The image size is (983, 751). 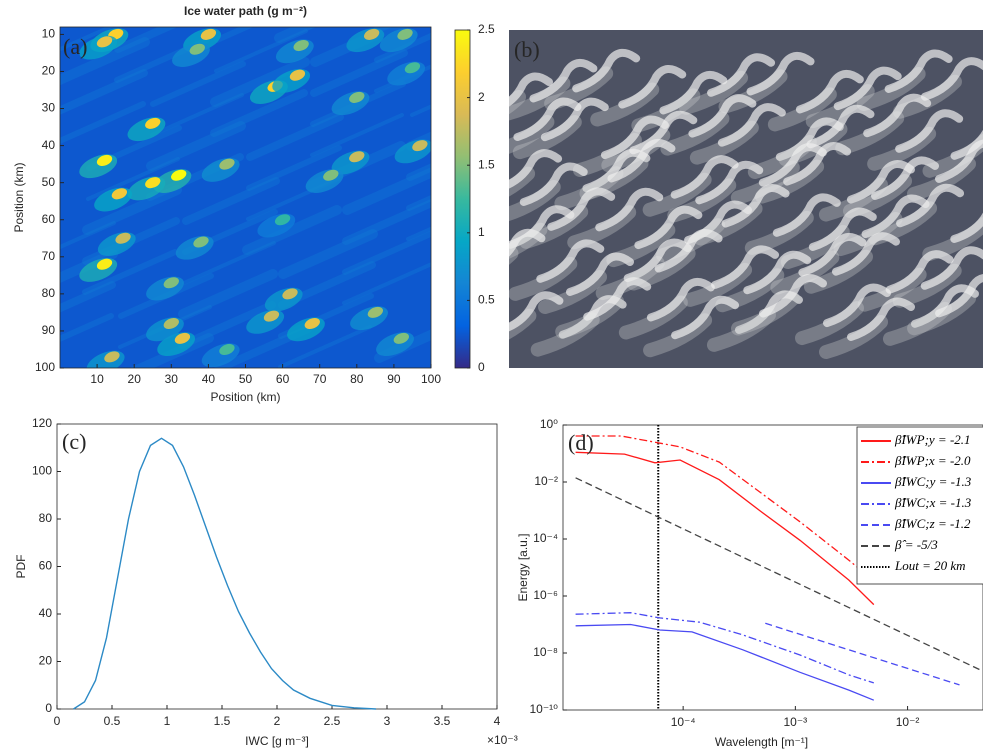 I want to click on y-tick-label: 10⁻², so click(x=546, y=481).